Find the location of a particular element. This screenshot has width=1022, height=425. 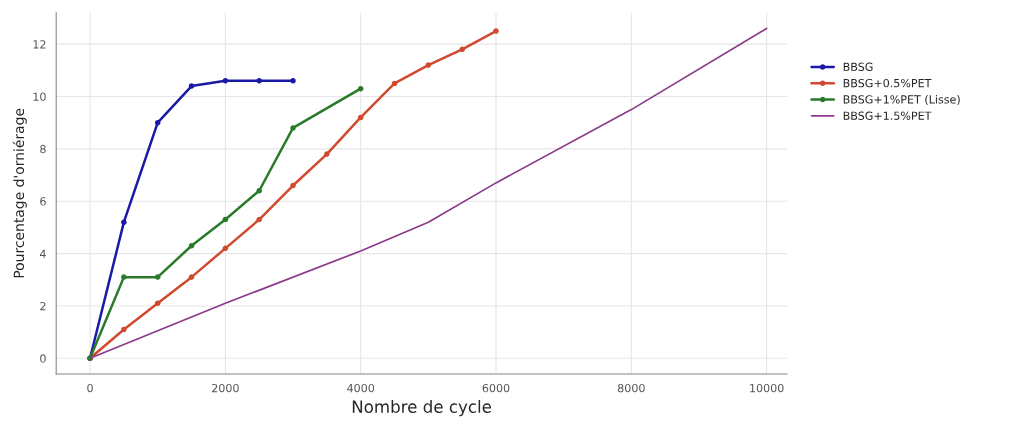

x-tick-label: 4000 is located at coordinates (361, 388).